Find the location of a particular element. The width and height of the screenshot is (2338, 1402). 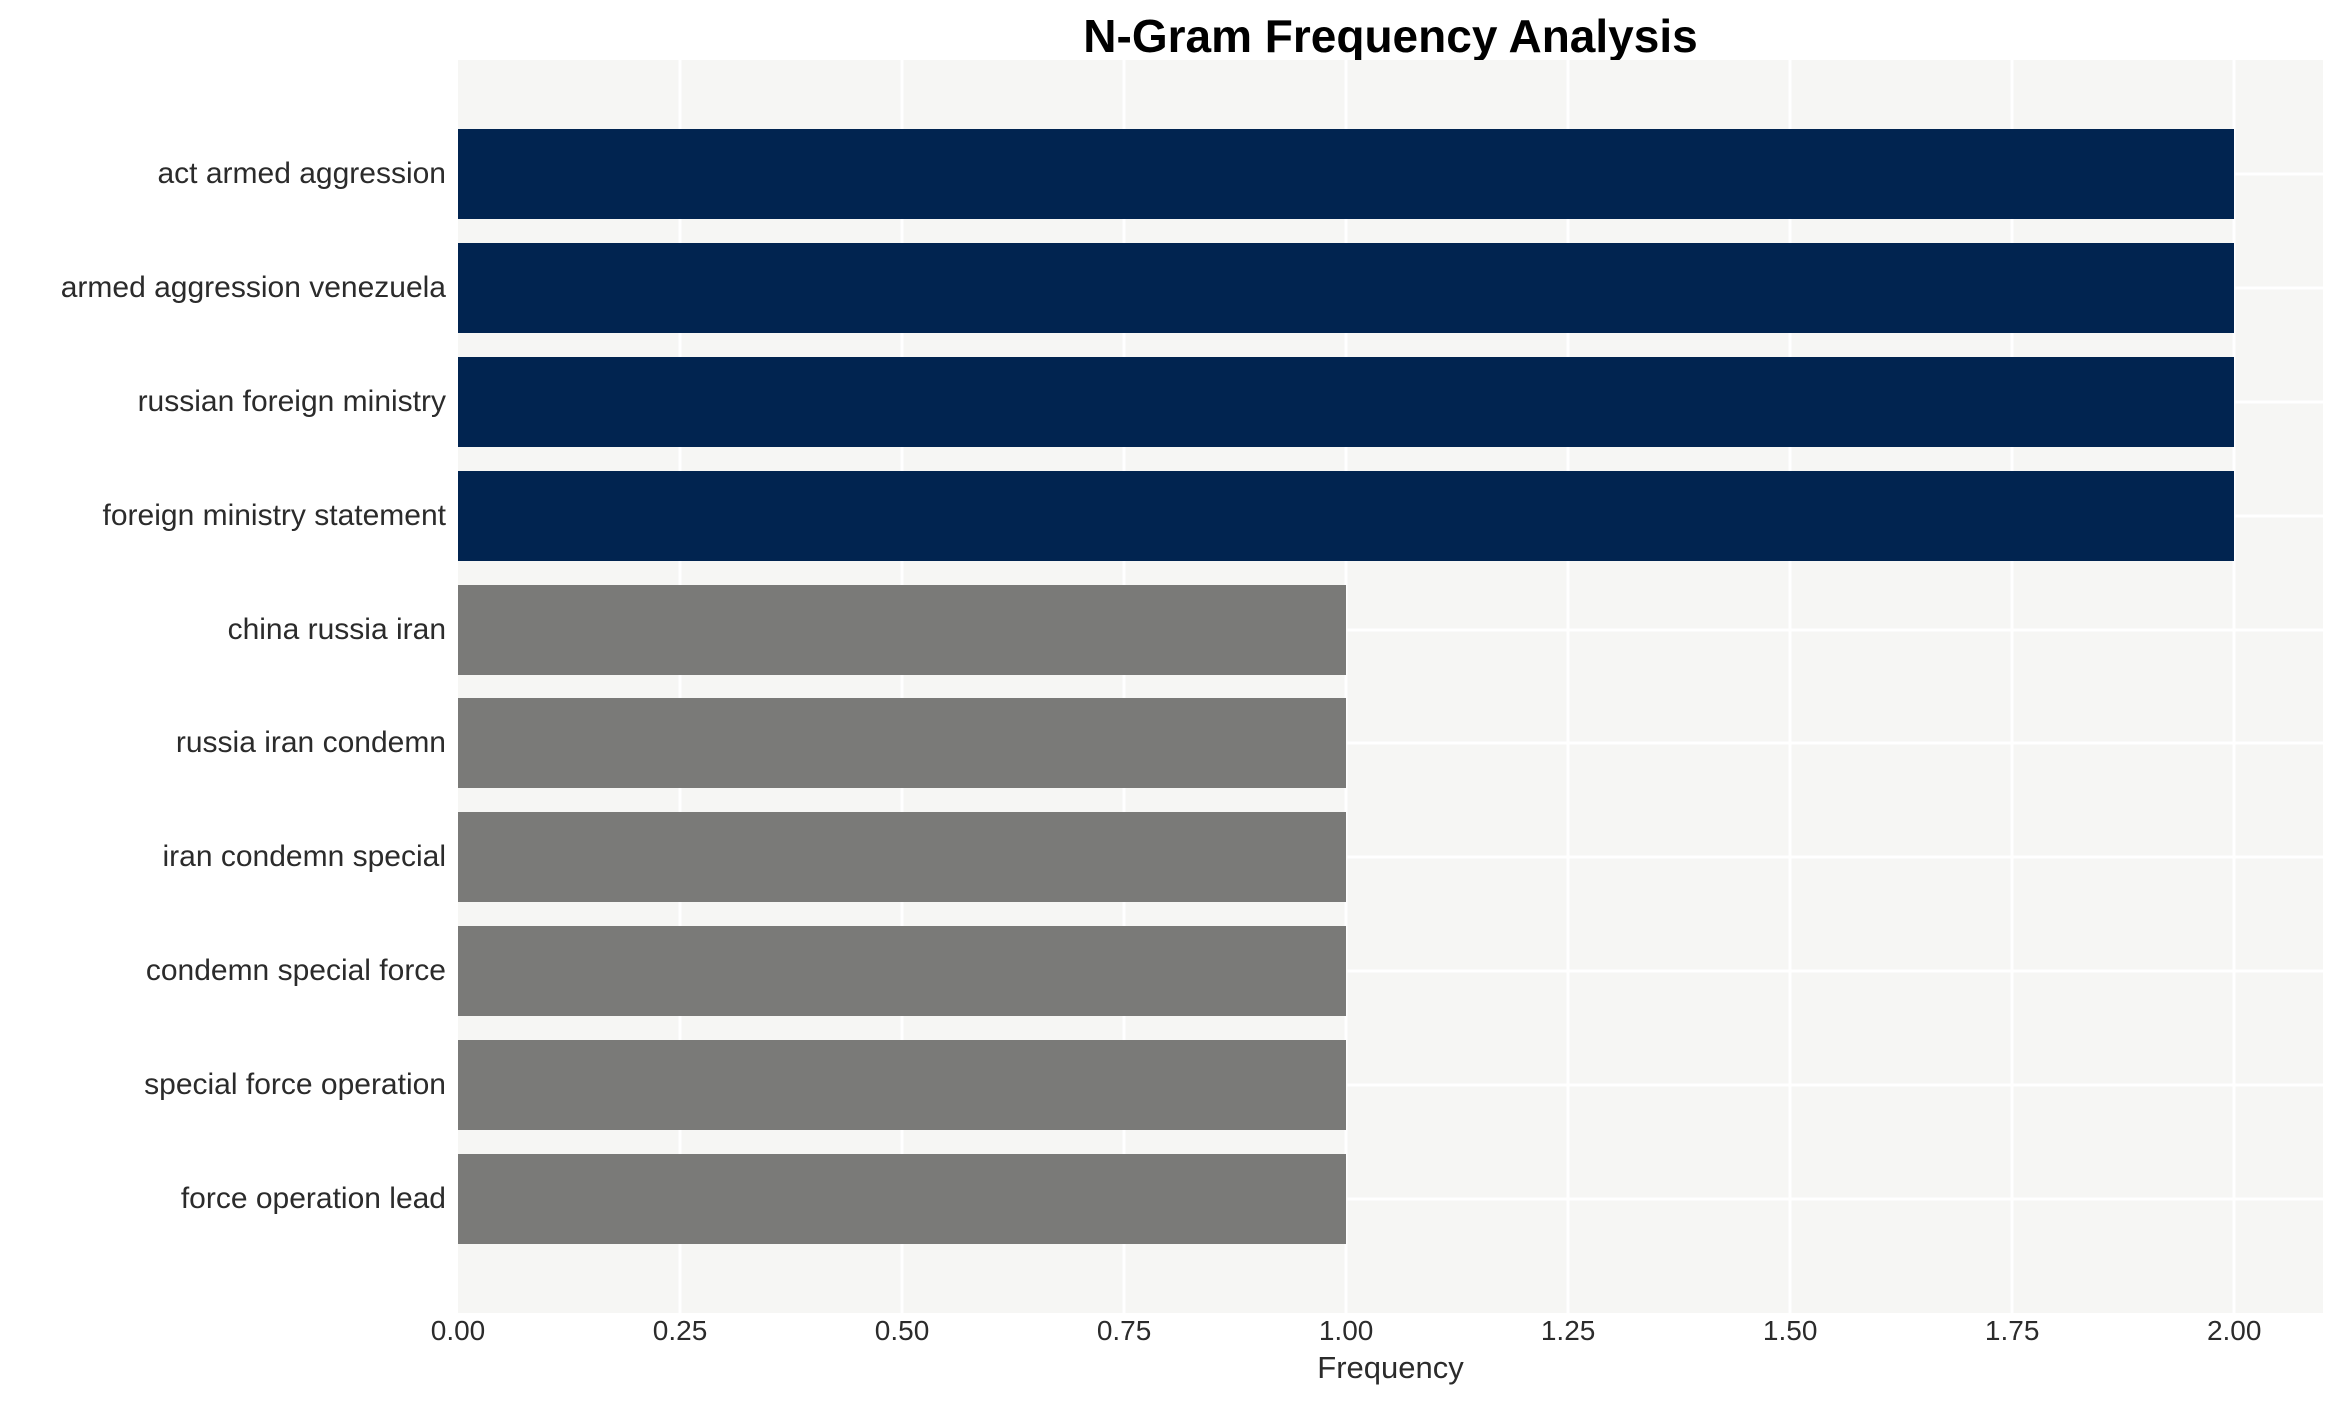

y-tick-label: foreign ministry statement is located at coordinates (274, 515).